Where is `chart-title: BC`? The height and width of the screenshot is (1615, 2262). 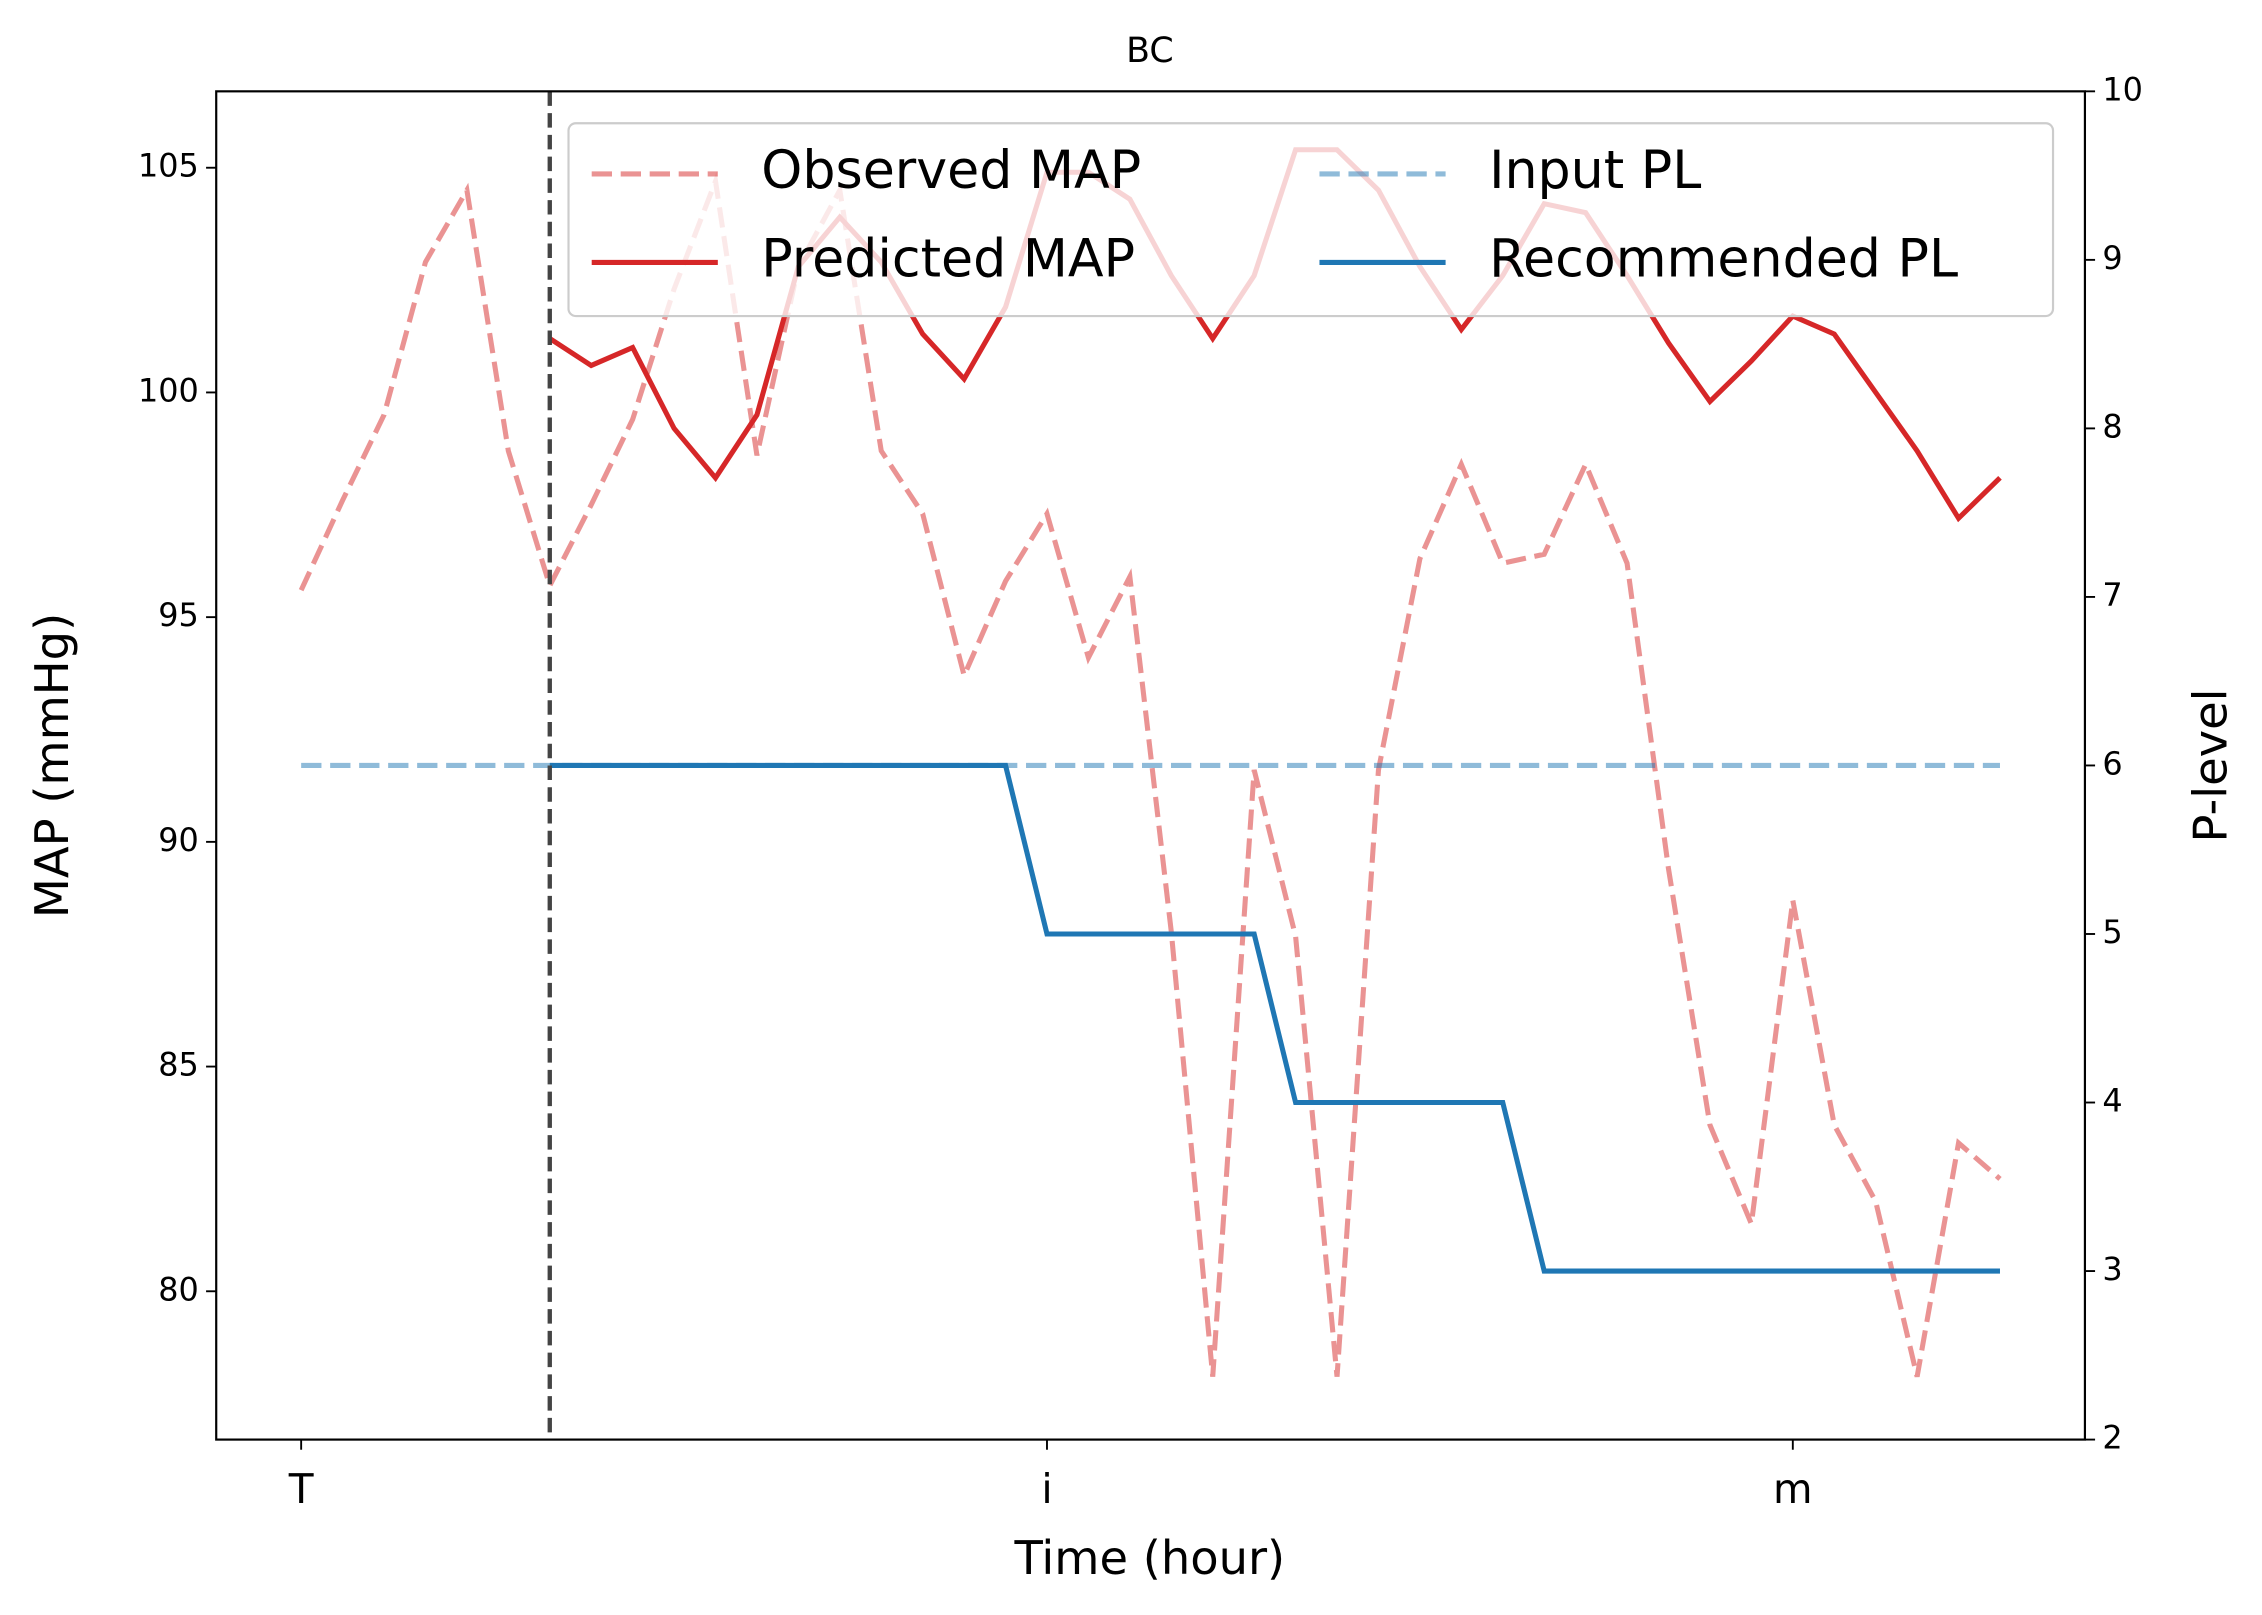 chart-title: BC is located at coordinates (1150, 51).